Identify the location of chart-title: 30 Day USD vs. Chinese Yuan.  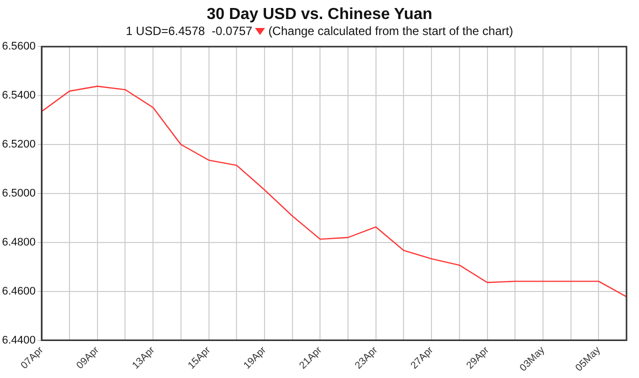
(320, 14).